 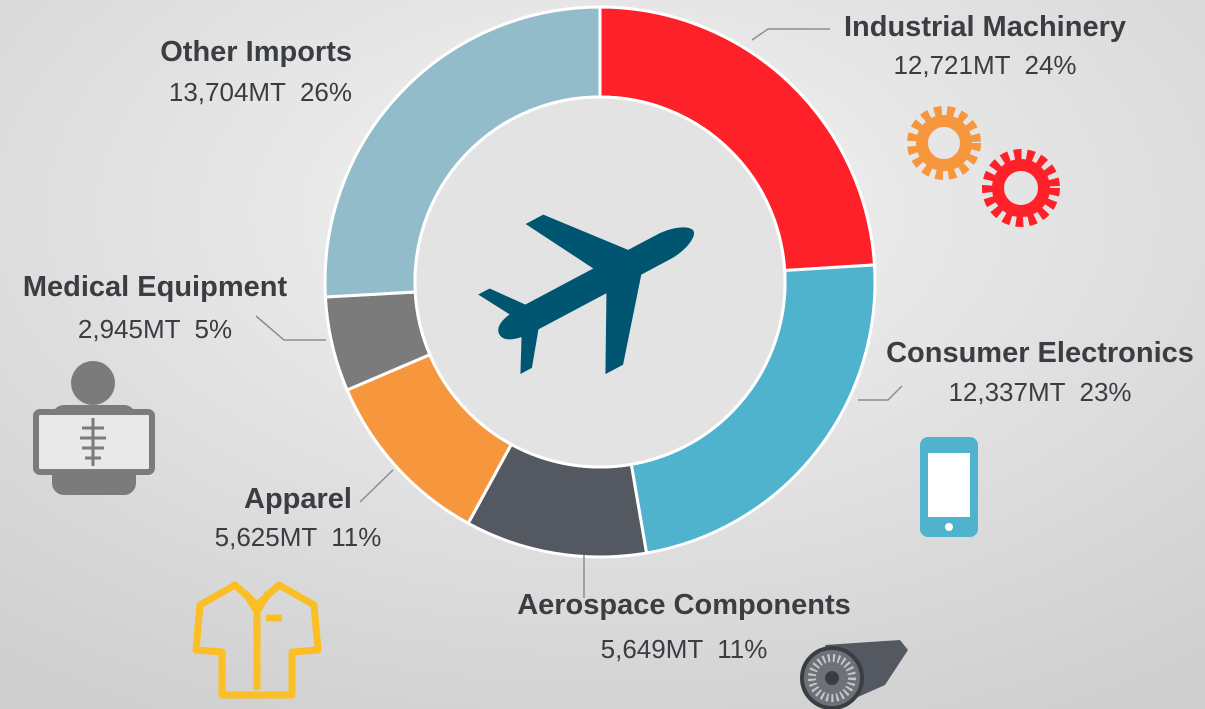 What do you see at coordinates (1006, 392) in the screenshot?
I see `value-label: 12,337MT` at bounding box center [1006, 392].